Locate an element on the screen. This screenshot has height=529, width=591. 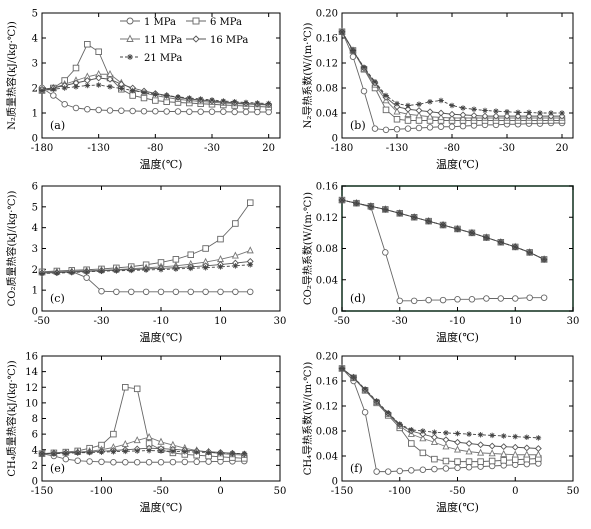
plot-frame is located at coordinates (161, 75).